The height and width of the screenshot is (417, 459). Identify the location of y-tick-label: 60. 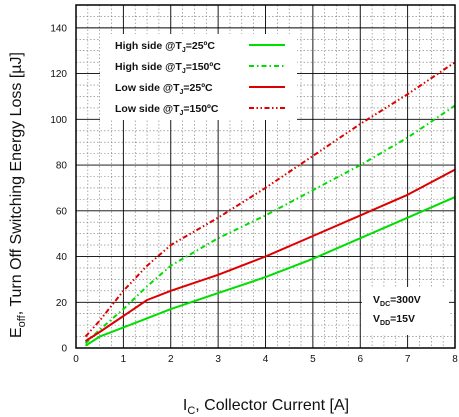
(62, 211).